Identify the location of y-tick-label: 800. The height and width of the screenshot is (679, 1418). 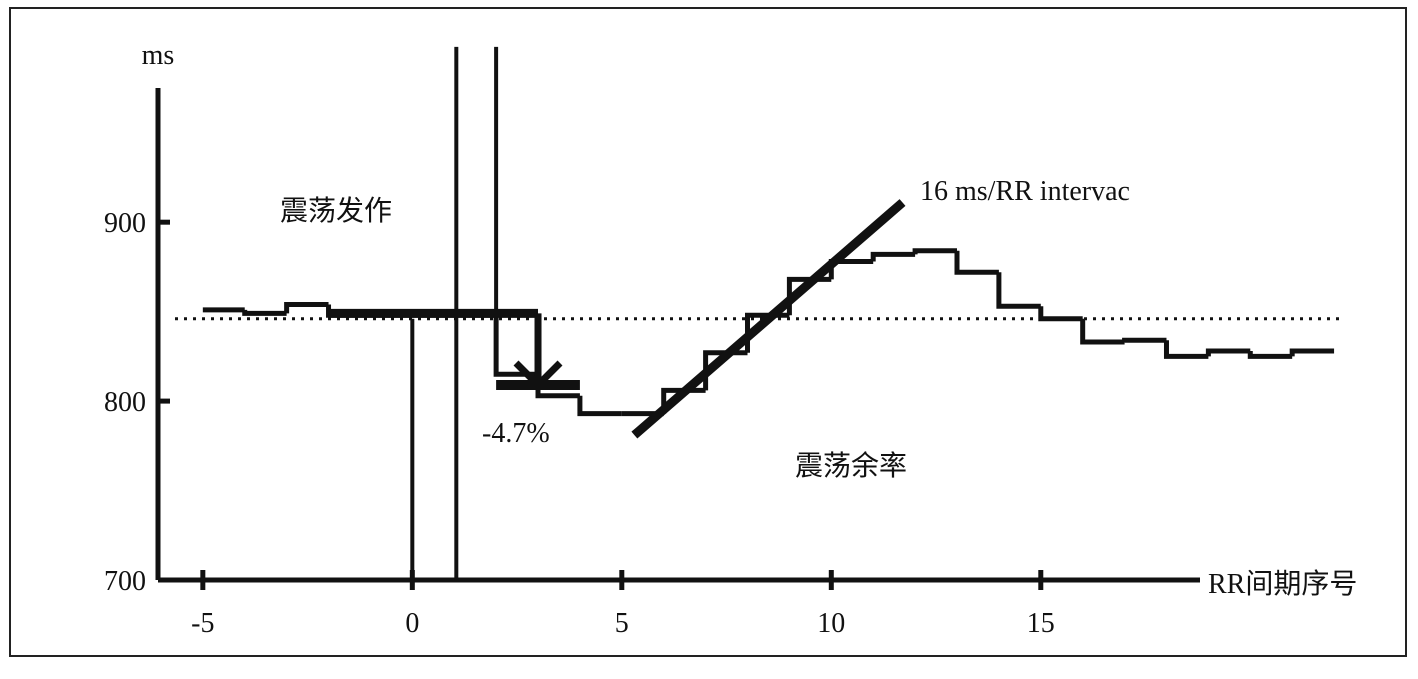
(125, 402).